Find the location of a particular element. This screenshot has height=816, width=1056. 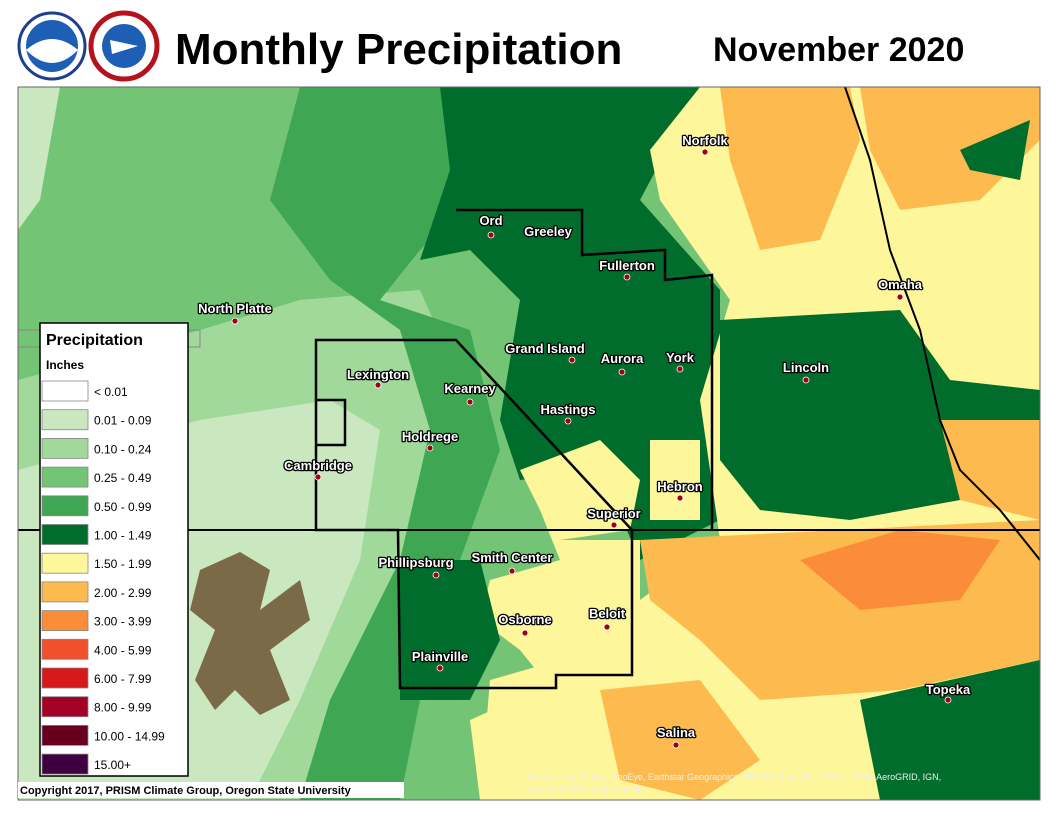

legend-label: 1.50 - 1.99 is located at coordinates (123, 564).